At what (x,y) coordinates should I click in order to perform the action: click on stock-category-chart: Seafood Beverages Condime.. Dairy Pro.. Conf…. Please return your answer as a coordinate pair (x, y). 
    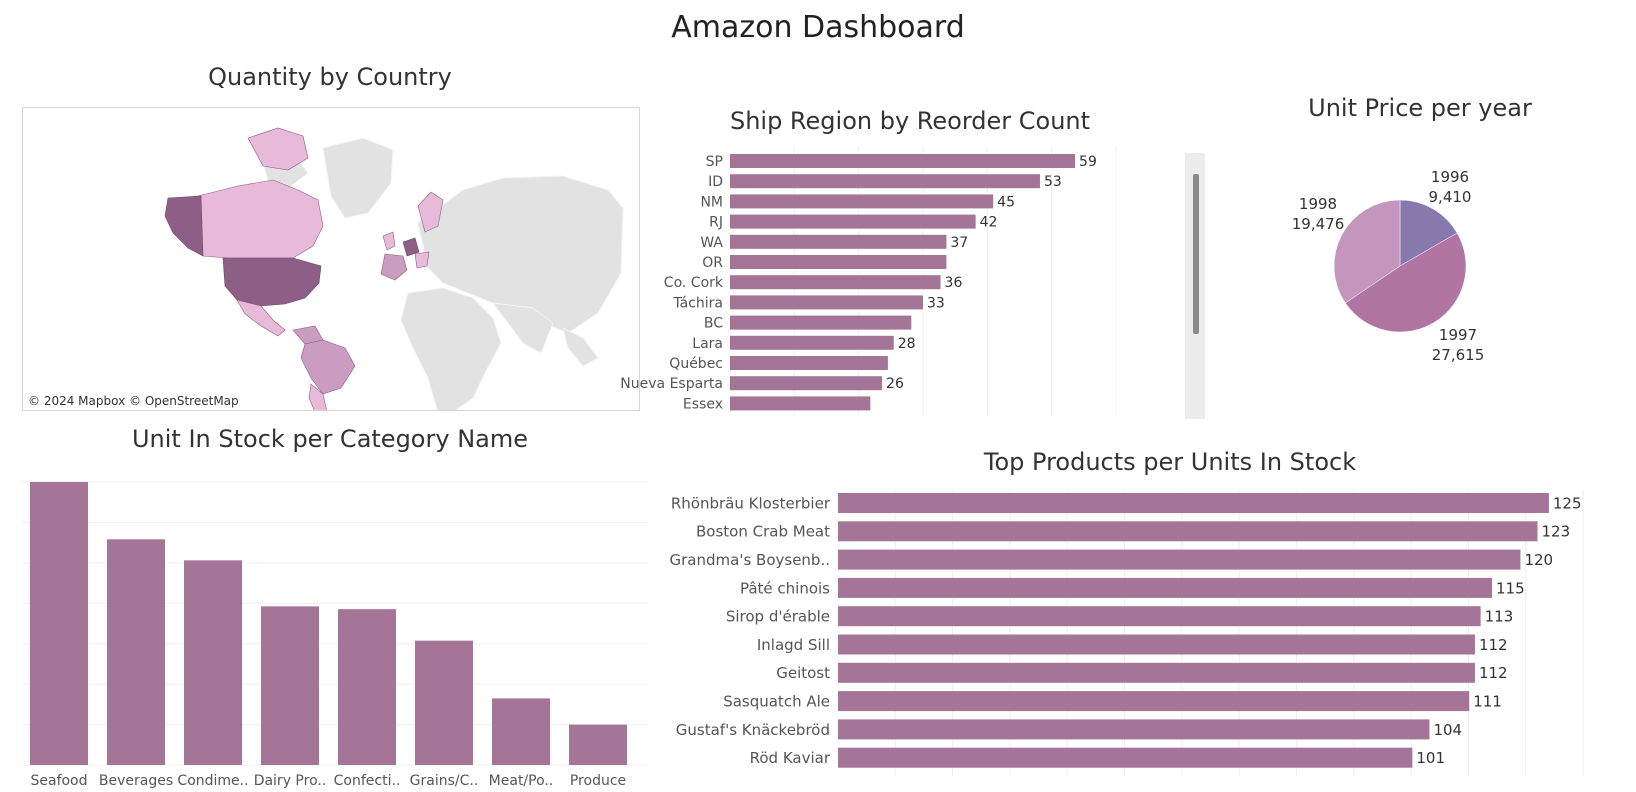
    Looking at the image, I should click on (335, 635).